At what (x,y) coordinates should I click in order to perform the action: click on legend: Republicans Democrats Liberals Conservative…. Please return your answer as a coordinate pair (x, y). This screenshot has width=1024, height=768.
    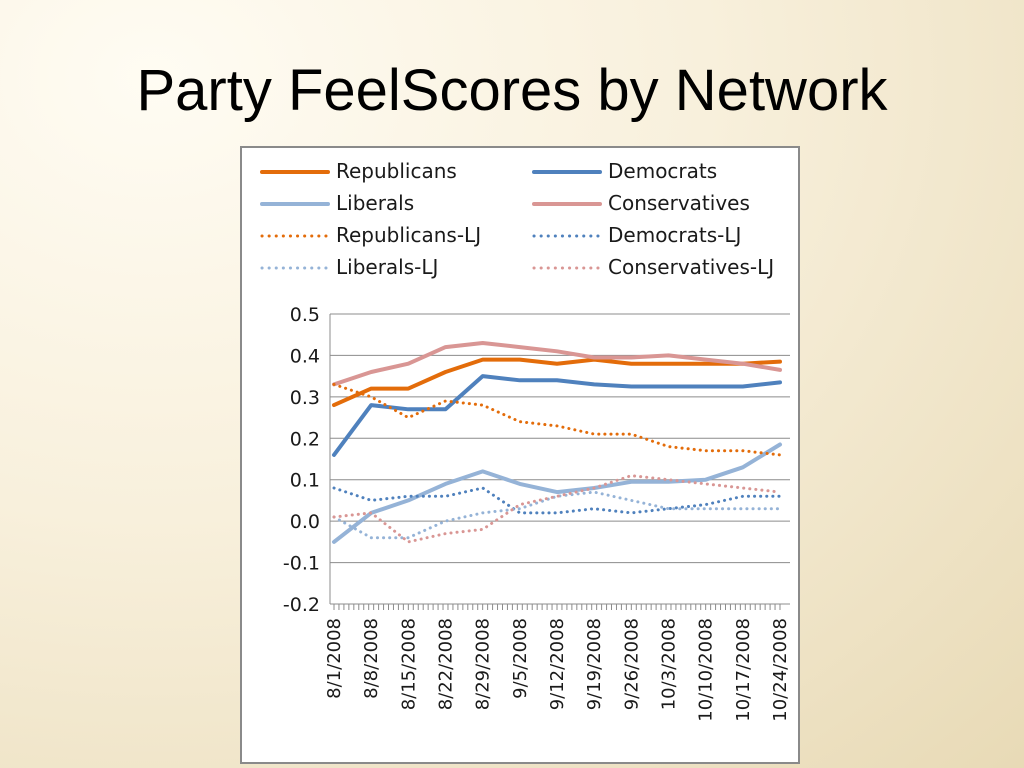
    Looking at the image, I should click on (517, 219).